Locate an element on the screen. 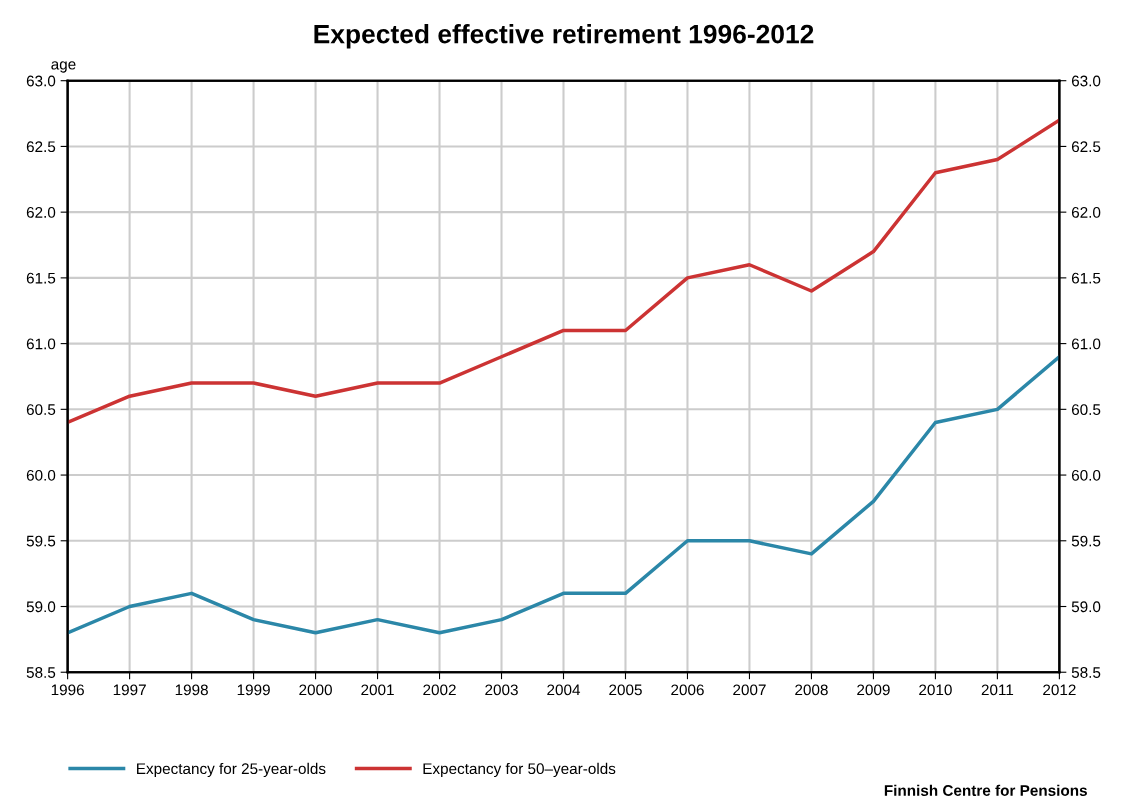 The image size is (1127, 807). y-tick-label: 60.5 is located at coordinates (41, 410).